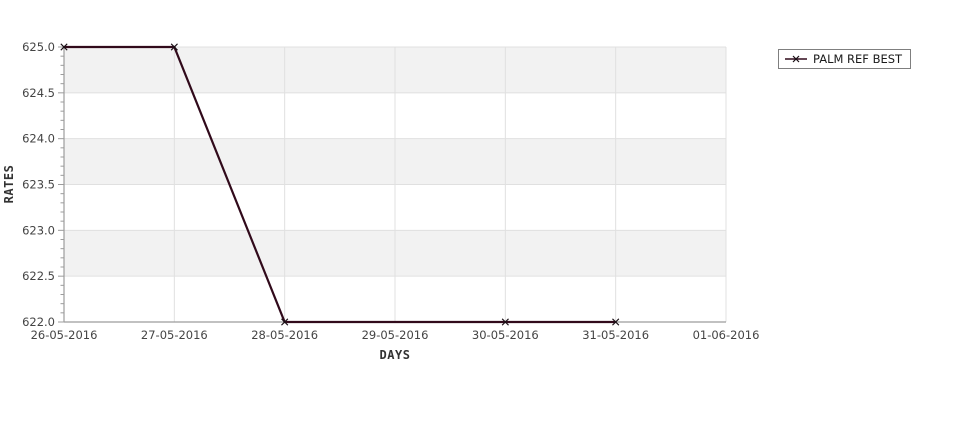 This screenshot has width=975, height=429. Describe the element at coordinates (858, 59) in the screenshot. I see `legend-series-label: PALM REF BEST` at that location.